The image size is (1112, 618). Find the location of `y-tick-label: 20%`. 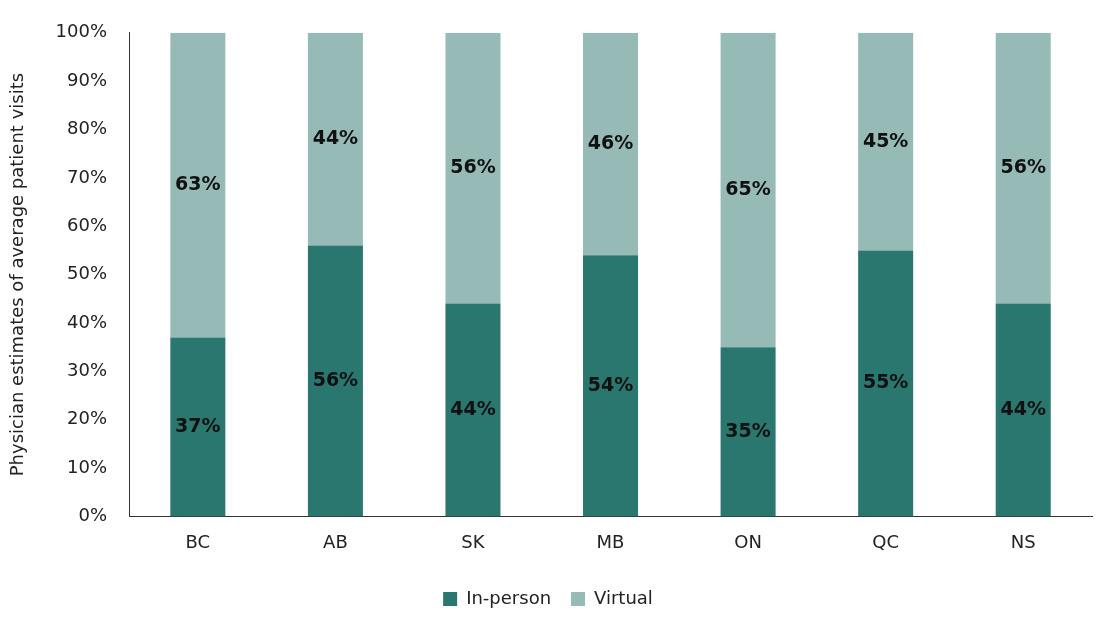

y-tick-label: 20% is located at coordinates (87, 418).